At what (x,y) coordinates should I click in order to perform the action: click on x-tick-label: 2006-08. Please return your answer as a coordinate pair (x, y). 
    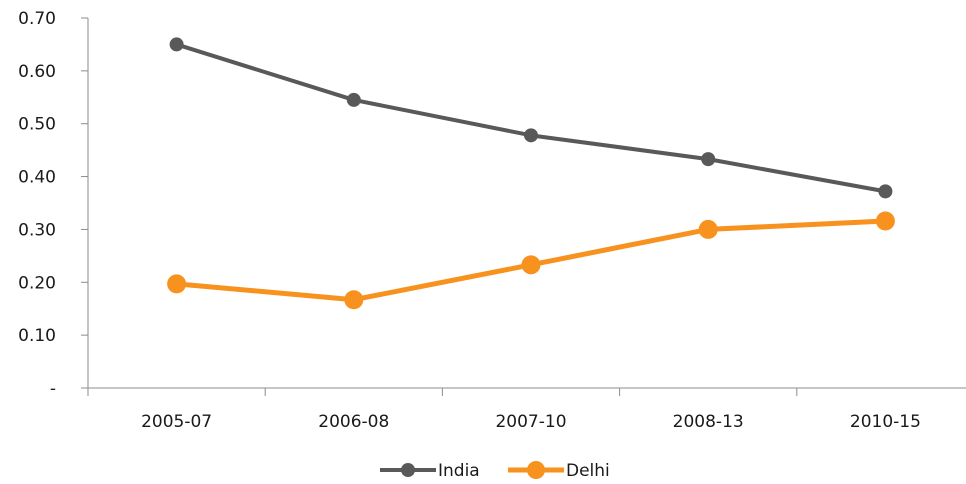
    Looking at the image, I should click on (353, 422).